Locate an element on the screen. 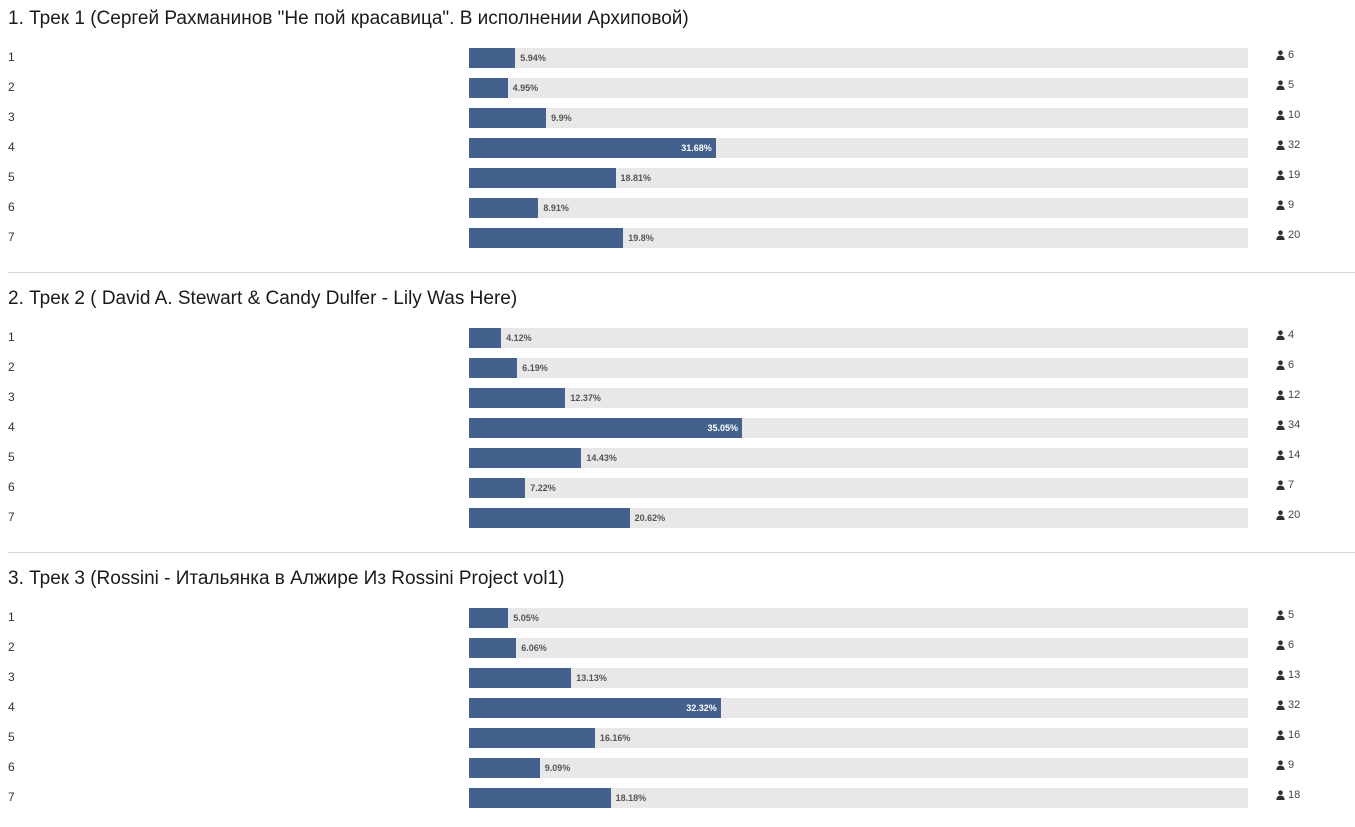  percent-label: 16.16% is located at coordinates (615, 738).